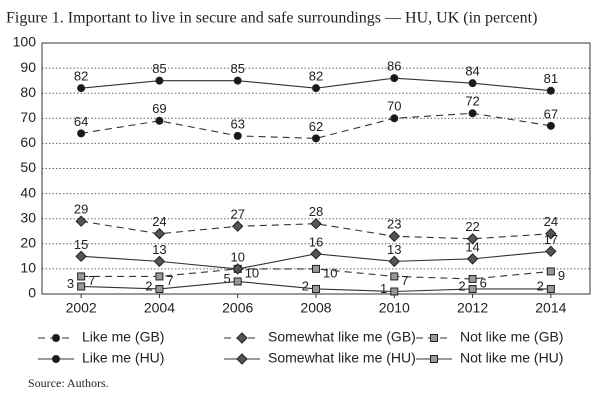 Image resolution: width=611 pixels, height=410 pixels. I want to click on x-tick-label: 2010, so click(394, 308).